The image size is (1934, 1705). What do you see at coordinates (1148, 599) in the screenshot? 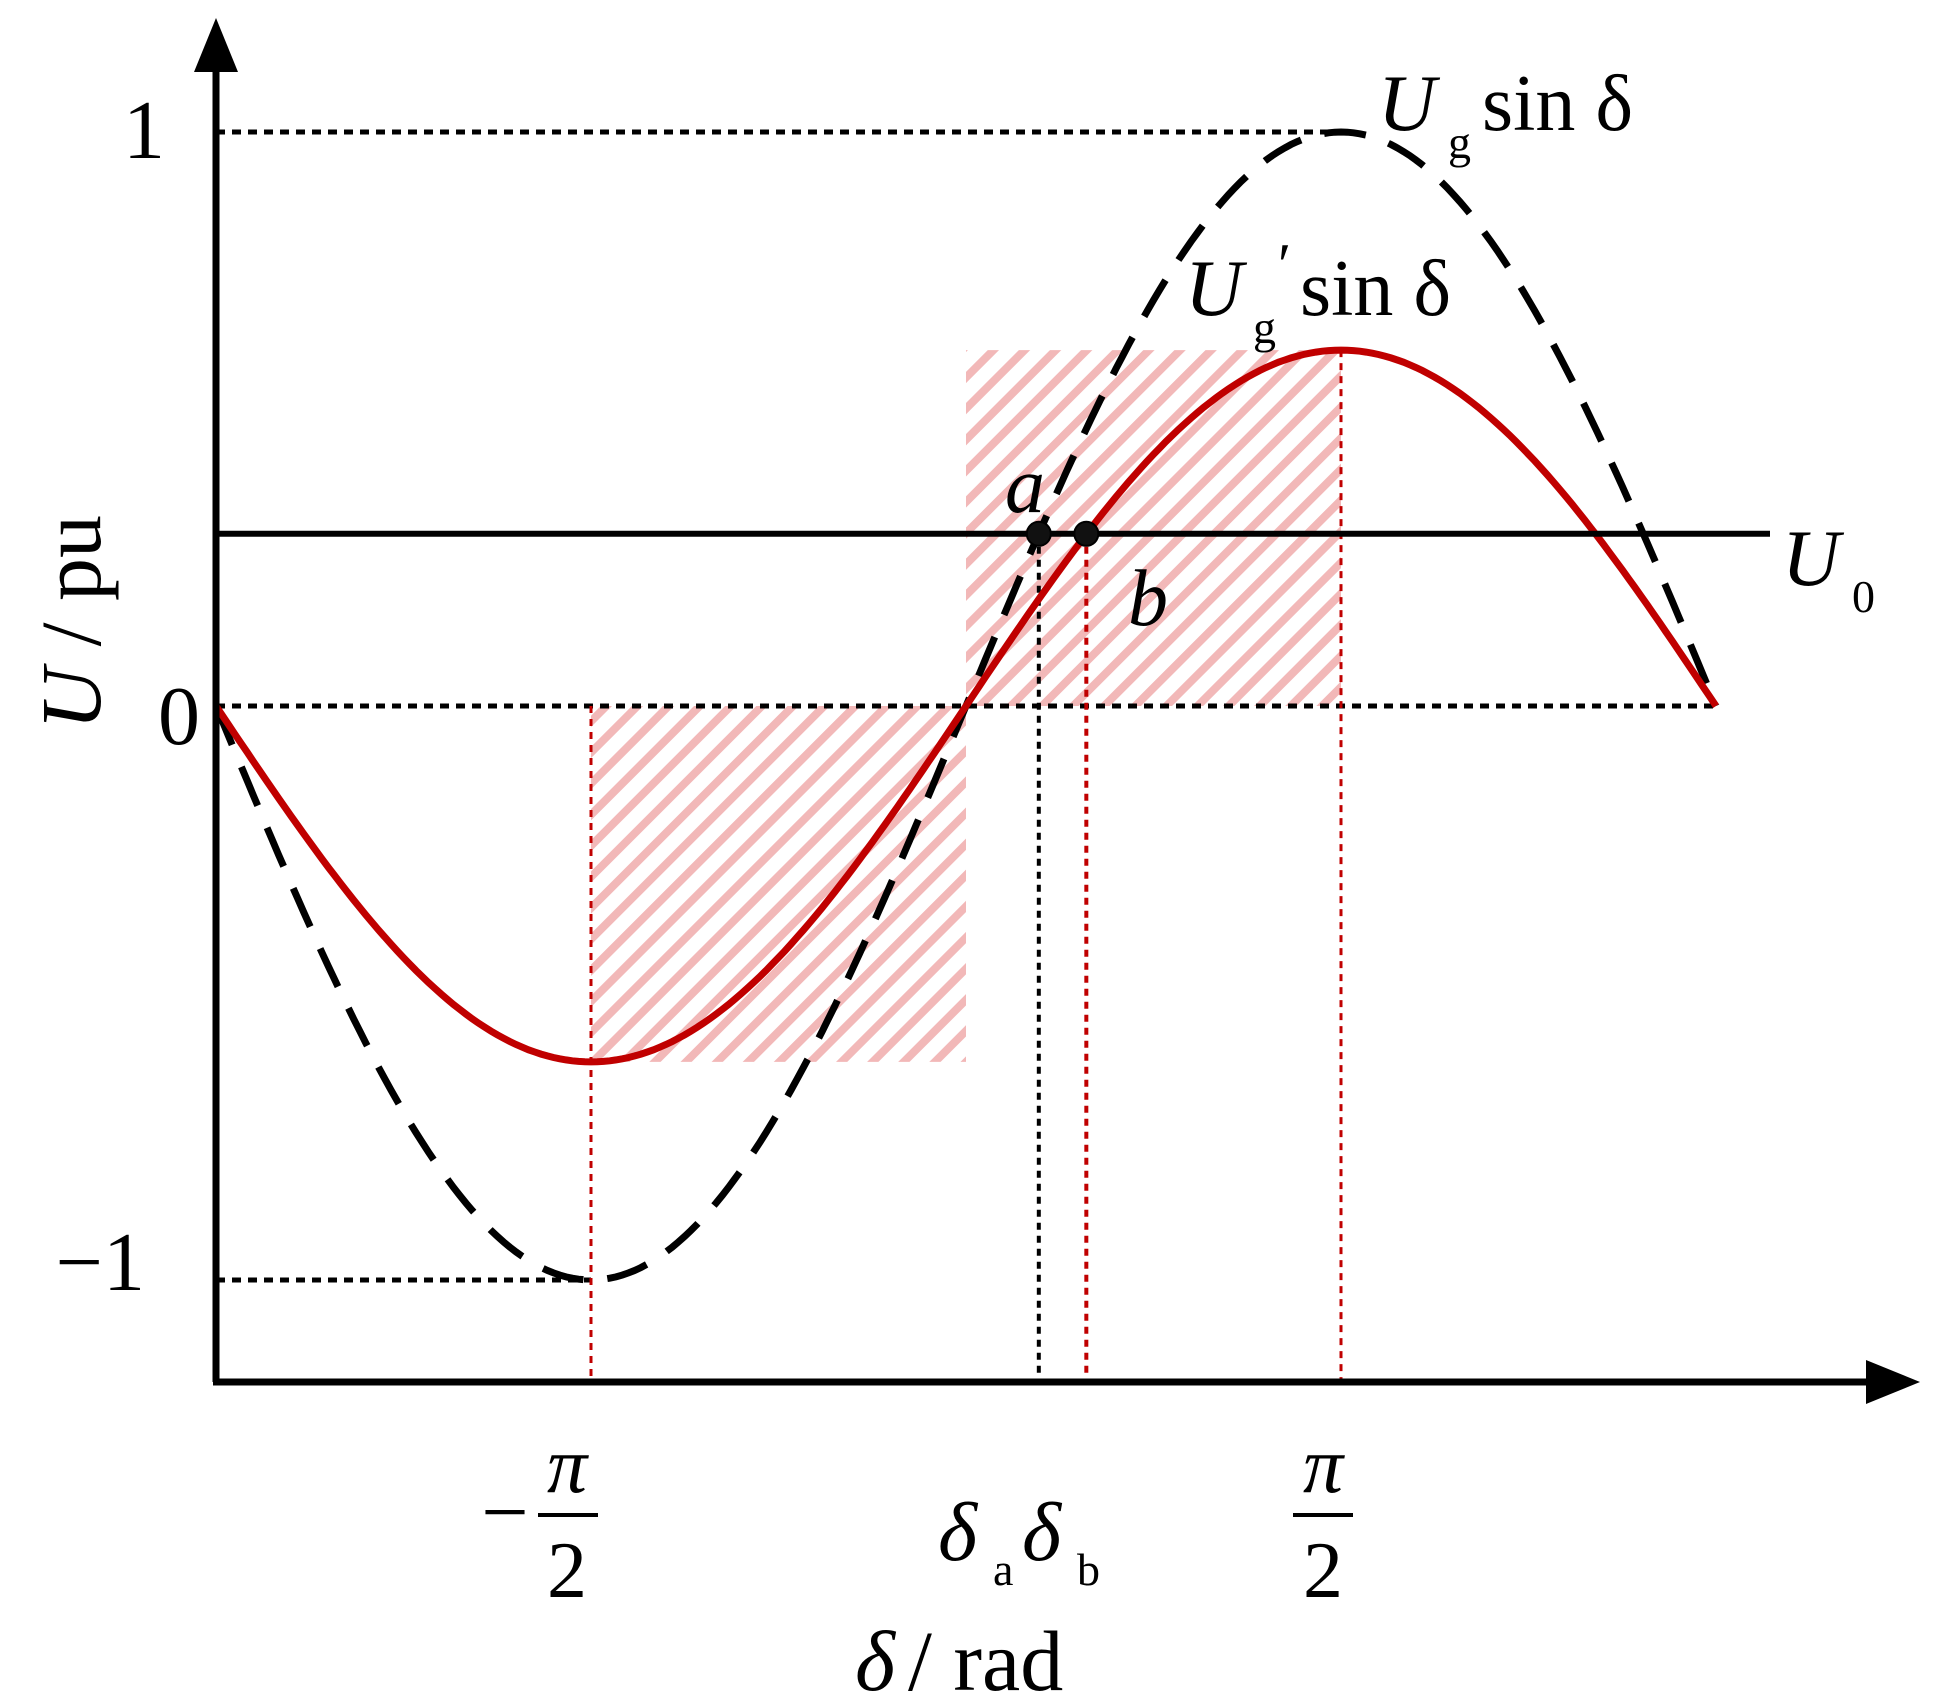
I see `point-label-b: b` at bounding box center [1148, 599].